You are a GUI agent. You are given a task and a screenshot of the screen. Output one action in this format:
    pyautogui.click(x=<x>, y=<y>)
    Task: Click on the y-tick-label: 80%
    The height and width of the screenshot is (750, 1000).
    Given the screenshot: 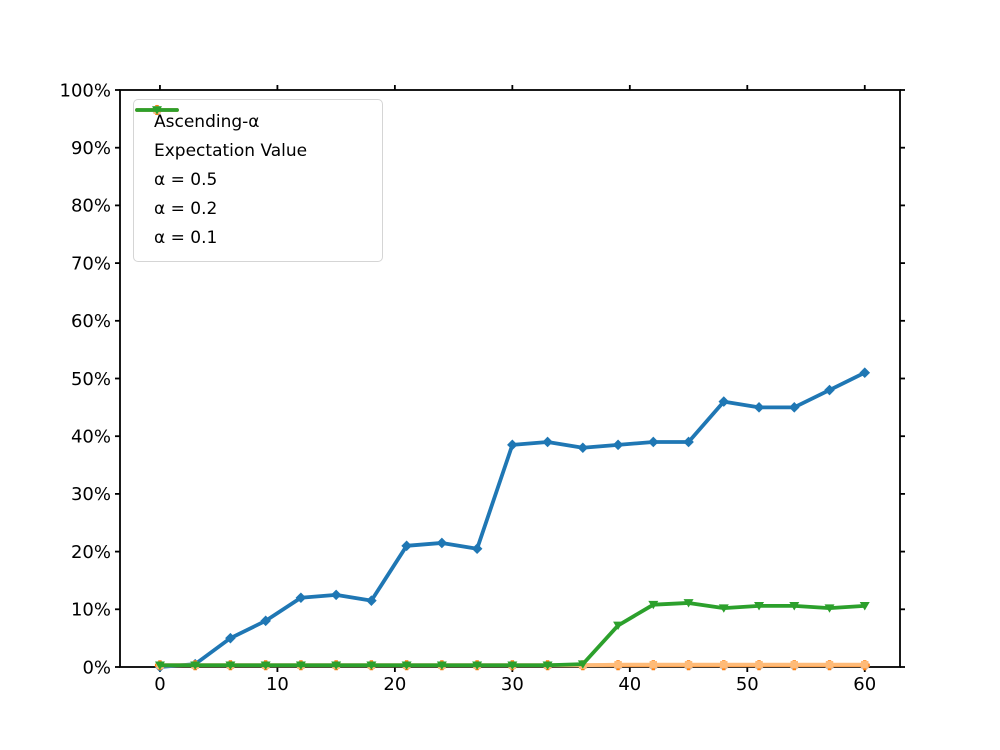 What is the action you would take?
    pyautogui.click(x=91, y=206)
    